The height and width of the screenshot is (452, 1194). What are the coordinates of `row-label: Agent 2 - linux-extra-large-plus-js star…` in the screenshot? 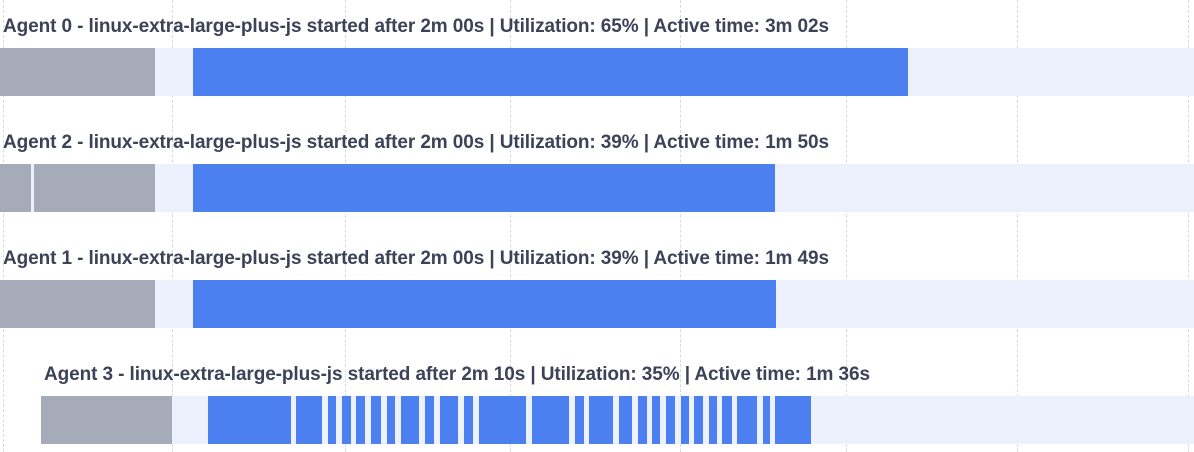 It's located at (416, 142).